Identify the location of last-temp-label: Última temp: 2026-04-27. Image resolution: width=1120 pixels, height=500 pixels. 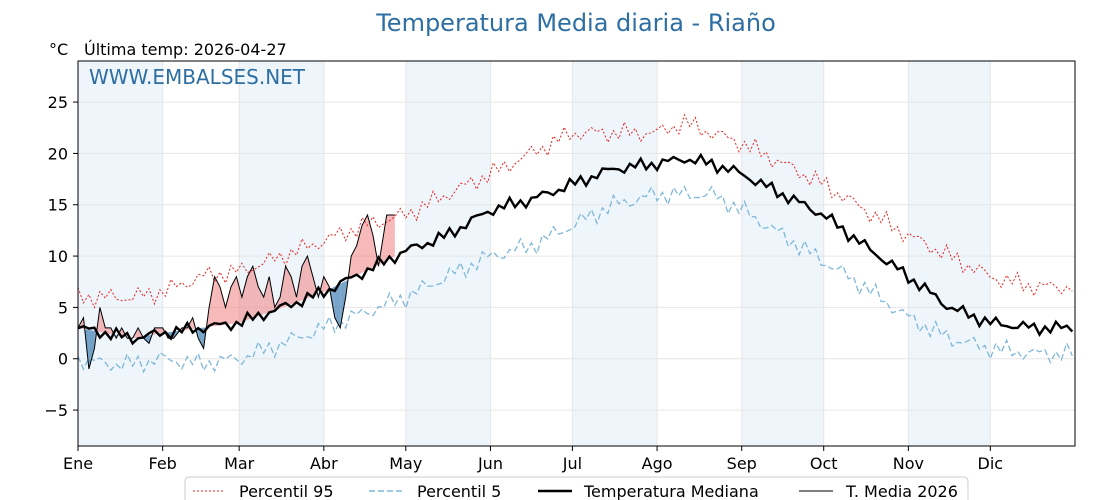
(185, 49).